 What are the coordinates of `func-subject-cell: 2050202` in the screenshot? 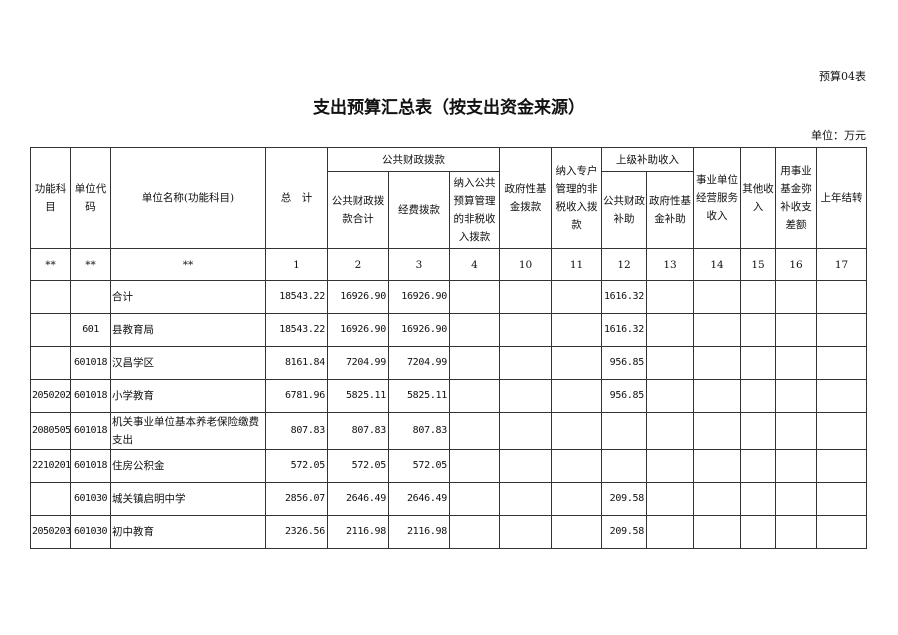 It's located at (50, 396).